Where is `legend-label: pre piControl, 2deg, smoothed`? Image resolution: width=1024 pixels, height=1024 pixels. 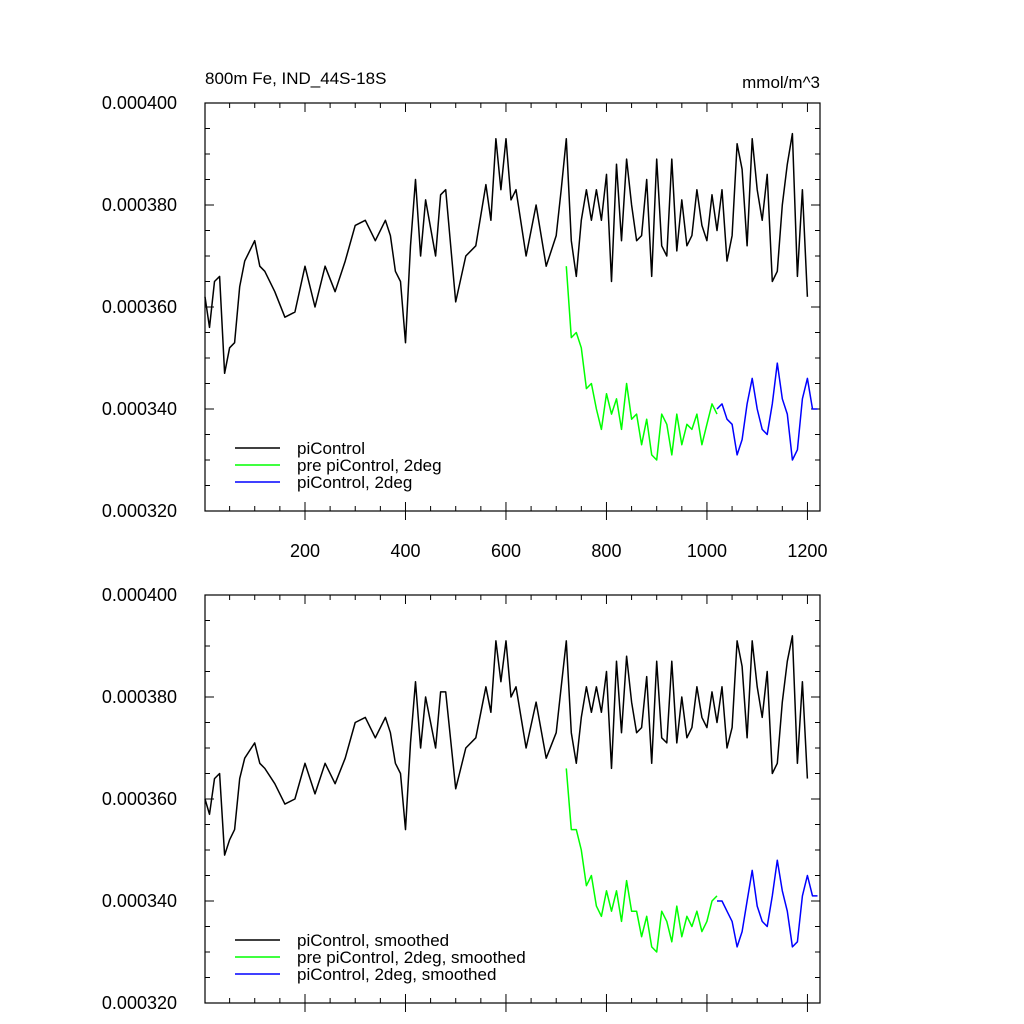 legend-label: pre piControl, 2deg, smoothed is located at coordinates (411, 957).